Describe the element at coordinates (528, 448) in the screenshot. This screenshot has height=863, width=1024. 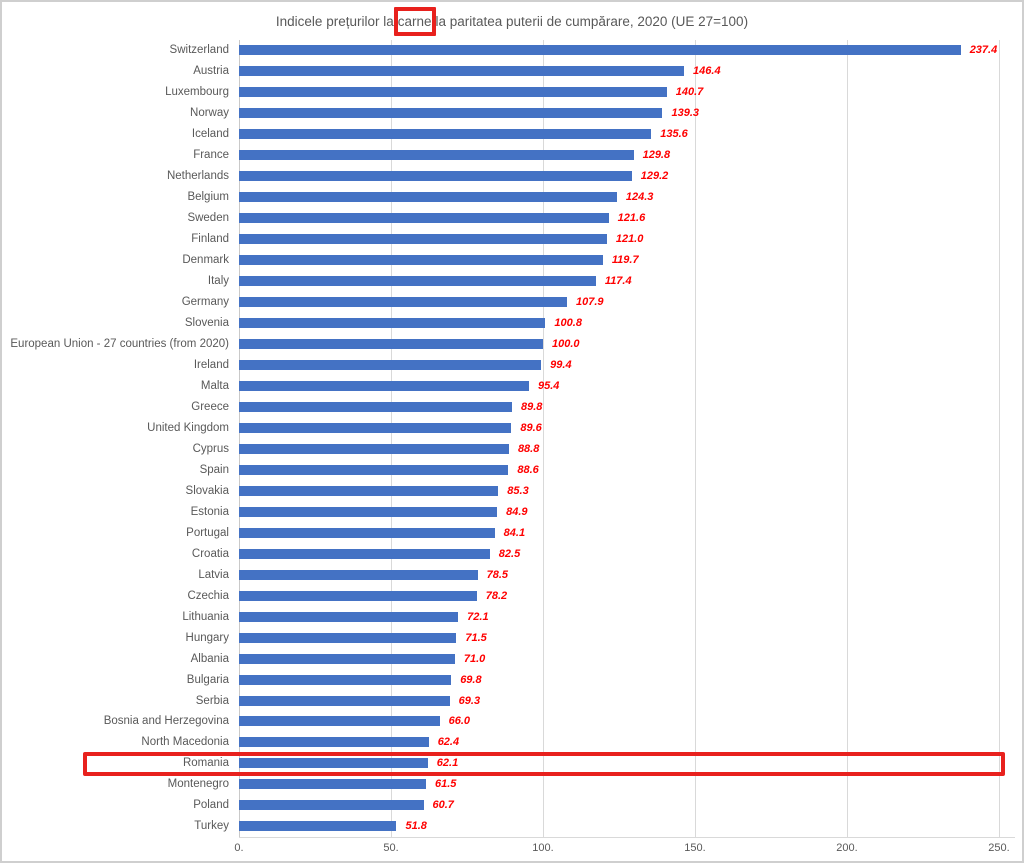
I see `value-label: 88.8` at that location.